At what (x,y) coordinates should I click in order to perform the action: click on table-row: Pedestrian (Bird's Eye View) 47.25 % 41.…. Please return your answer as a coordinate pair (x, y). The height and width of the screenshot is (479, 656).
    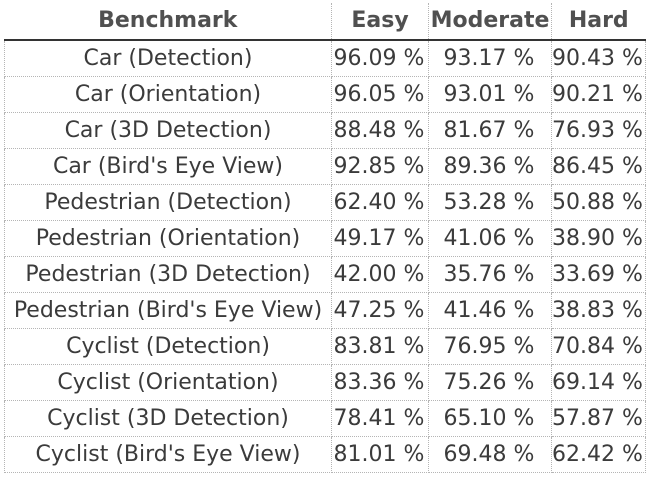
    Looking at the image, I should click on (325, 310).